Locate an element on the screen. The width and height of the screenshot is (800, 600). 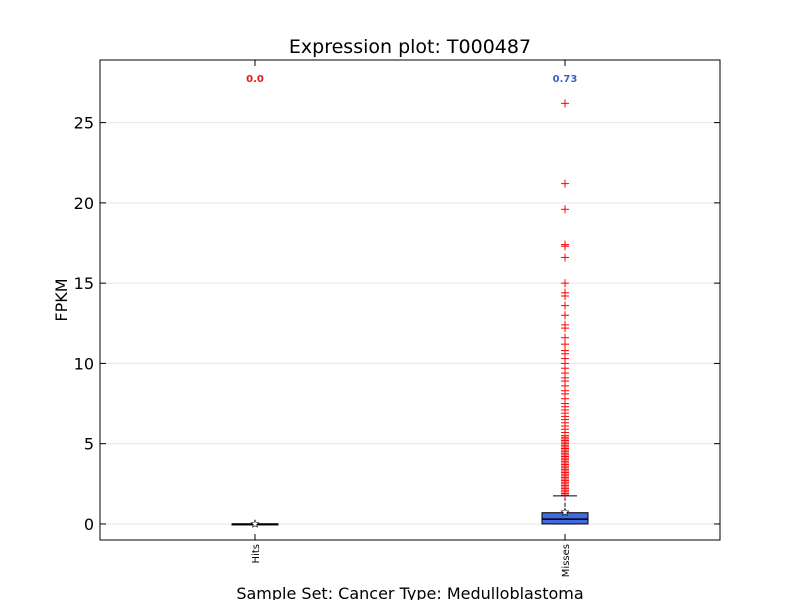
y-tick-label: 0 is located at coordinates (89, 524).